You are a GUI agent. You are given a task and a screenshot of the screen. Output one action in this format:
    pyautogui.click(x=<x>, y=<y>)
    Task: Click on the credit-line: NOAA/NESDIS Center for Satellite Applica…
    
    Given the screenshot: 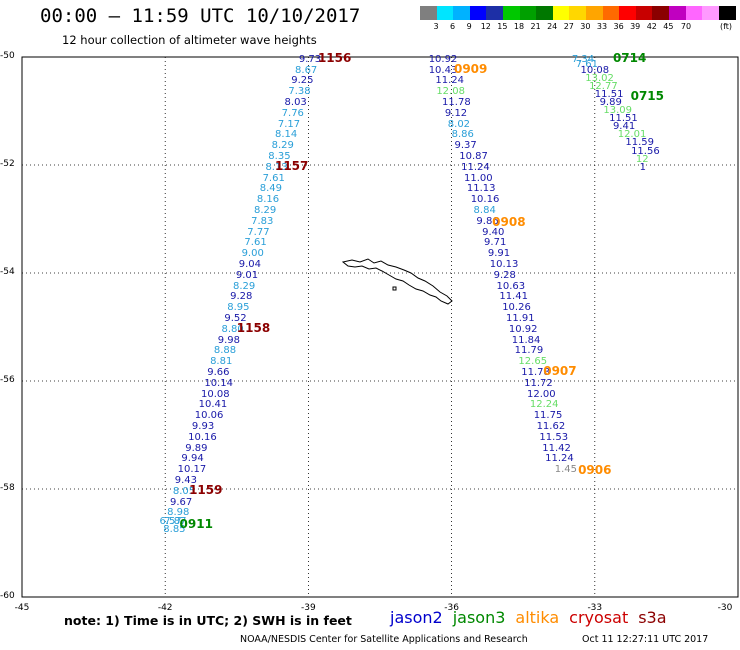 What is the action you would take?
    pyautogui.click(x=384, y=639)
    